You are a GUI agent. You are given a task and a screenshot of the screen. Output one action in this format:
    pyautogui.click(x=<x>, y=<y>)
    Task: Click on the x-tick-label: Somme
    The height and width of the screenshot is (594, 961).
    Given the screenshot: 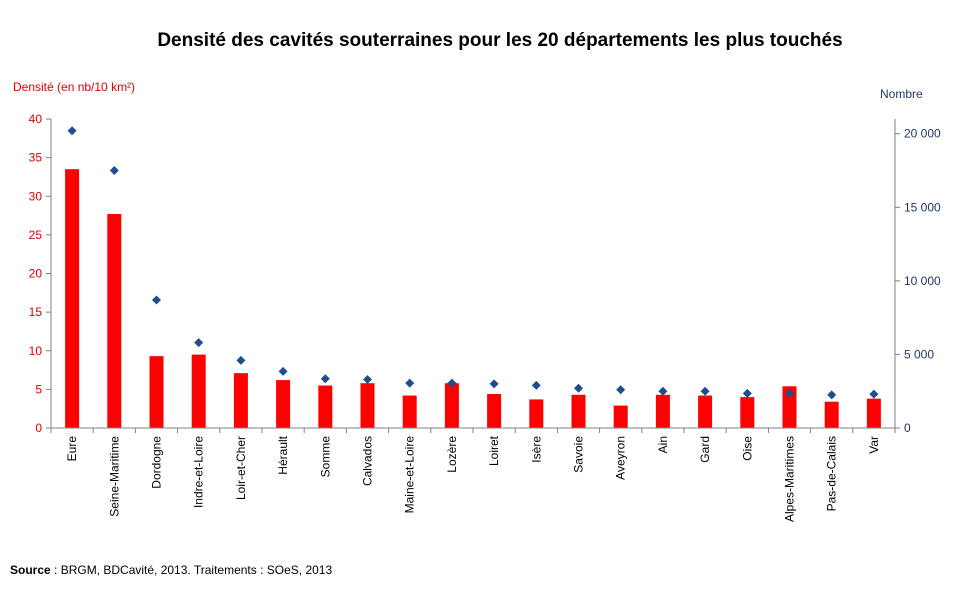 What is the action you would take?
    pyautogui.click(x=325, y=457)
    